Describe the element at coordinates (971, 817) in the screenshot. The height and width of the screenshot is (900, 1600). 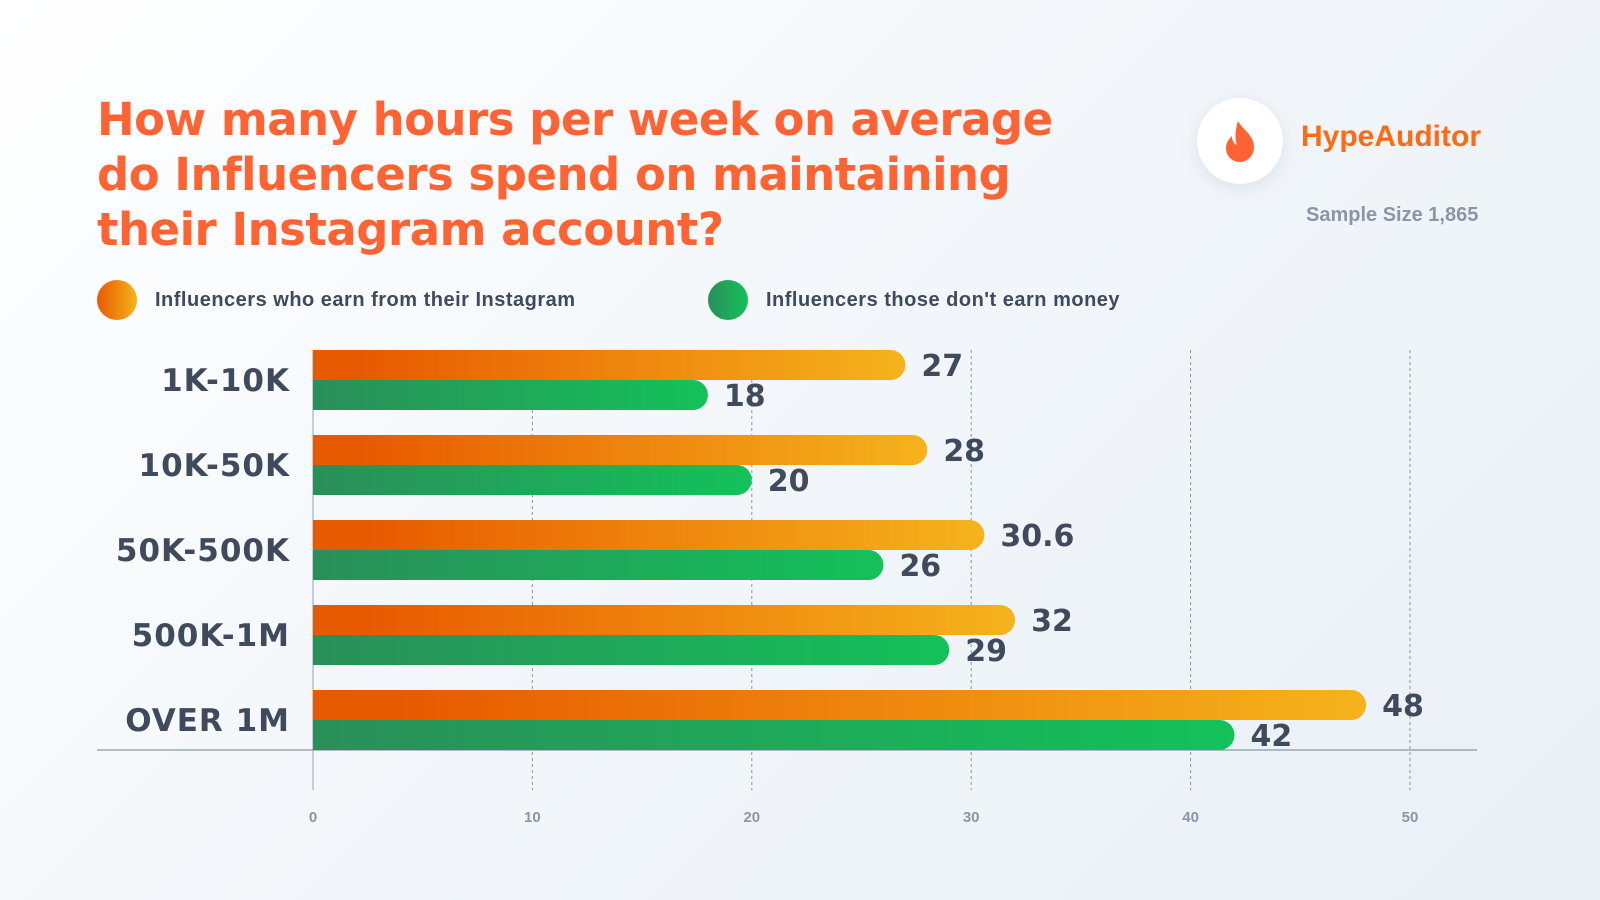
I see `x-tick-label: 30` at that location.